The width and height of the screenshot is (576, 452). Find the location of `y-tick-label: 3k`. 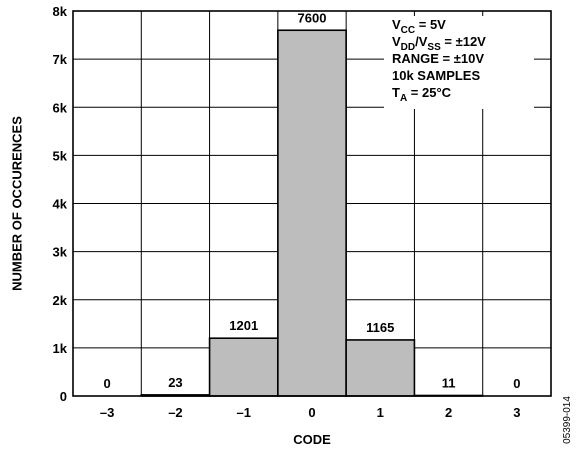

y-tick-label: 3k is located at coordinates (60, 252).